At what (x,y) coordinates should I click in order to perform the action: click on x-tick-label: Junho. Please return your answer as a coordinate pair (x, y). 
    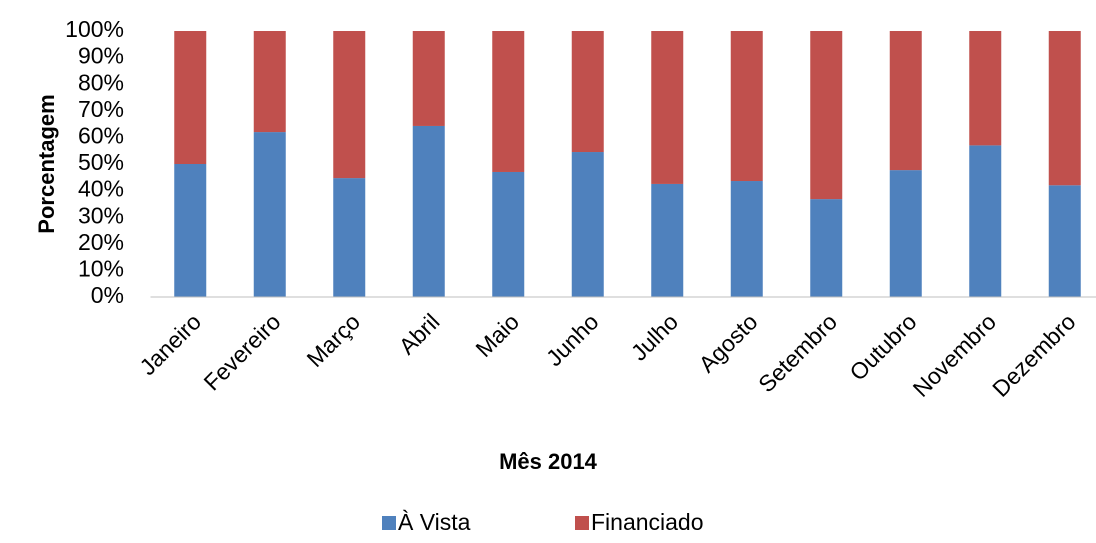
    Looking at the image, I should click on (572, 339).